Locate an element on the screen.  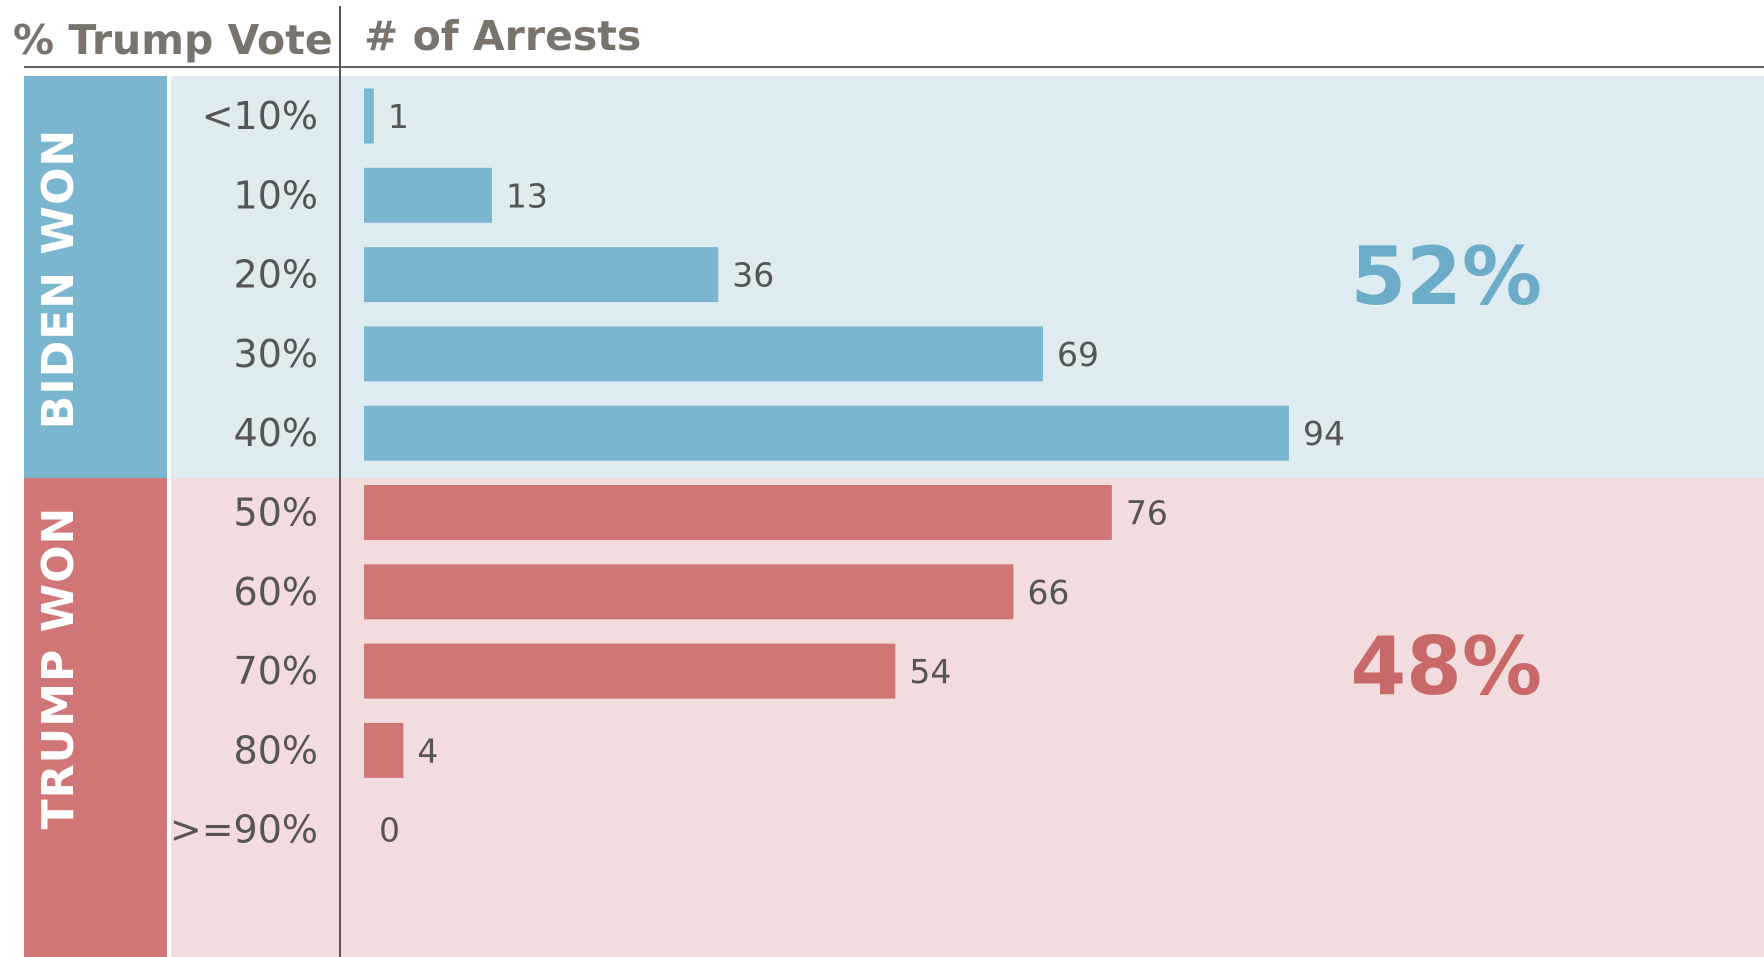
category-label-30: 30% is located at coordinates (276, 354).